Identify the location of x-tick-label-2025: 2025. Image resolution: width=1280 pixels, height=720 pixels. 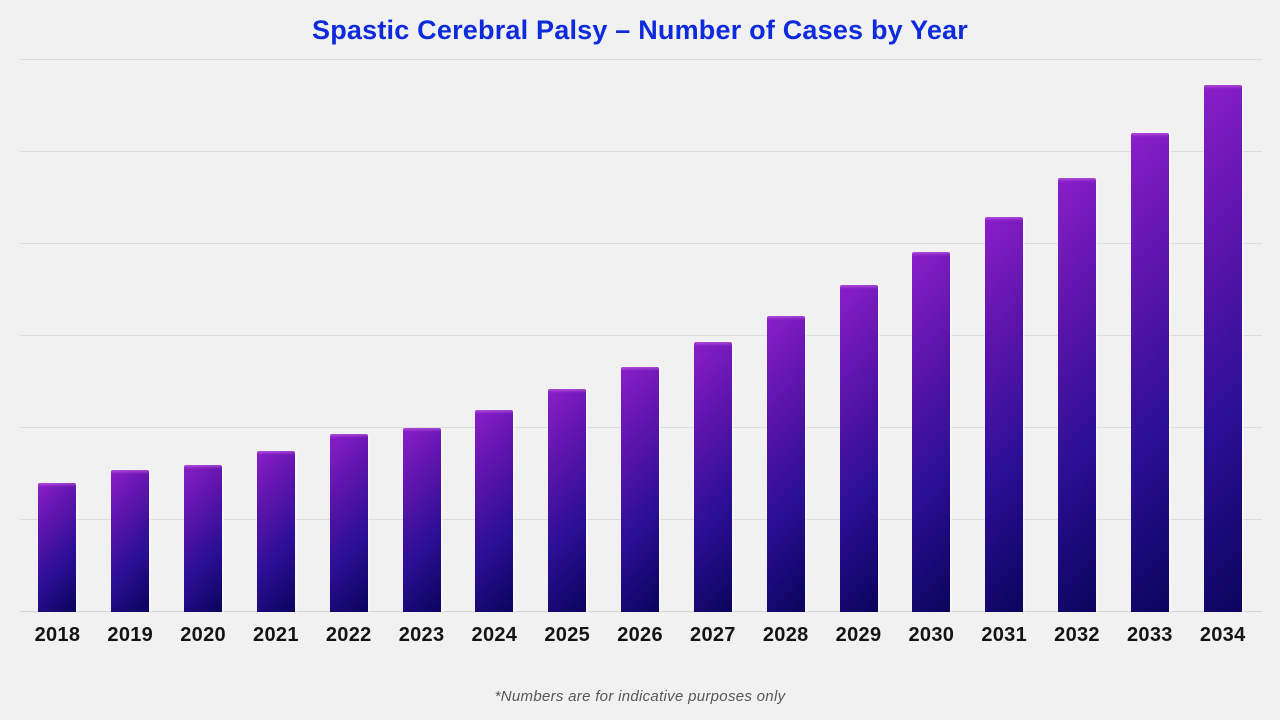
(567, 635).